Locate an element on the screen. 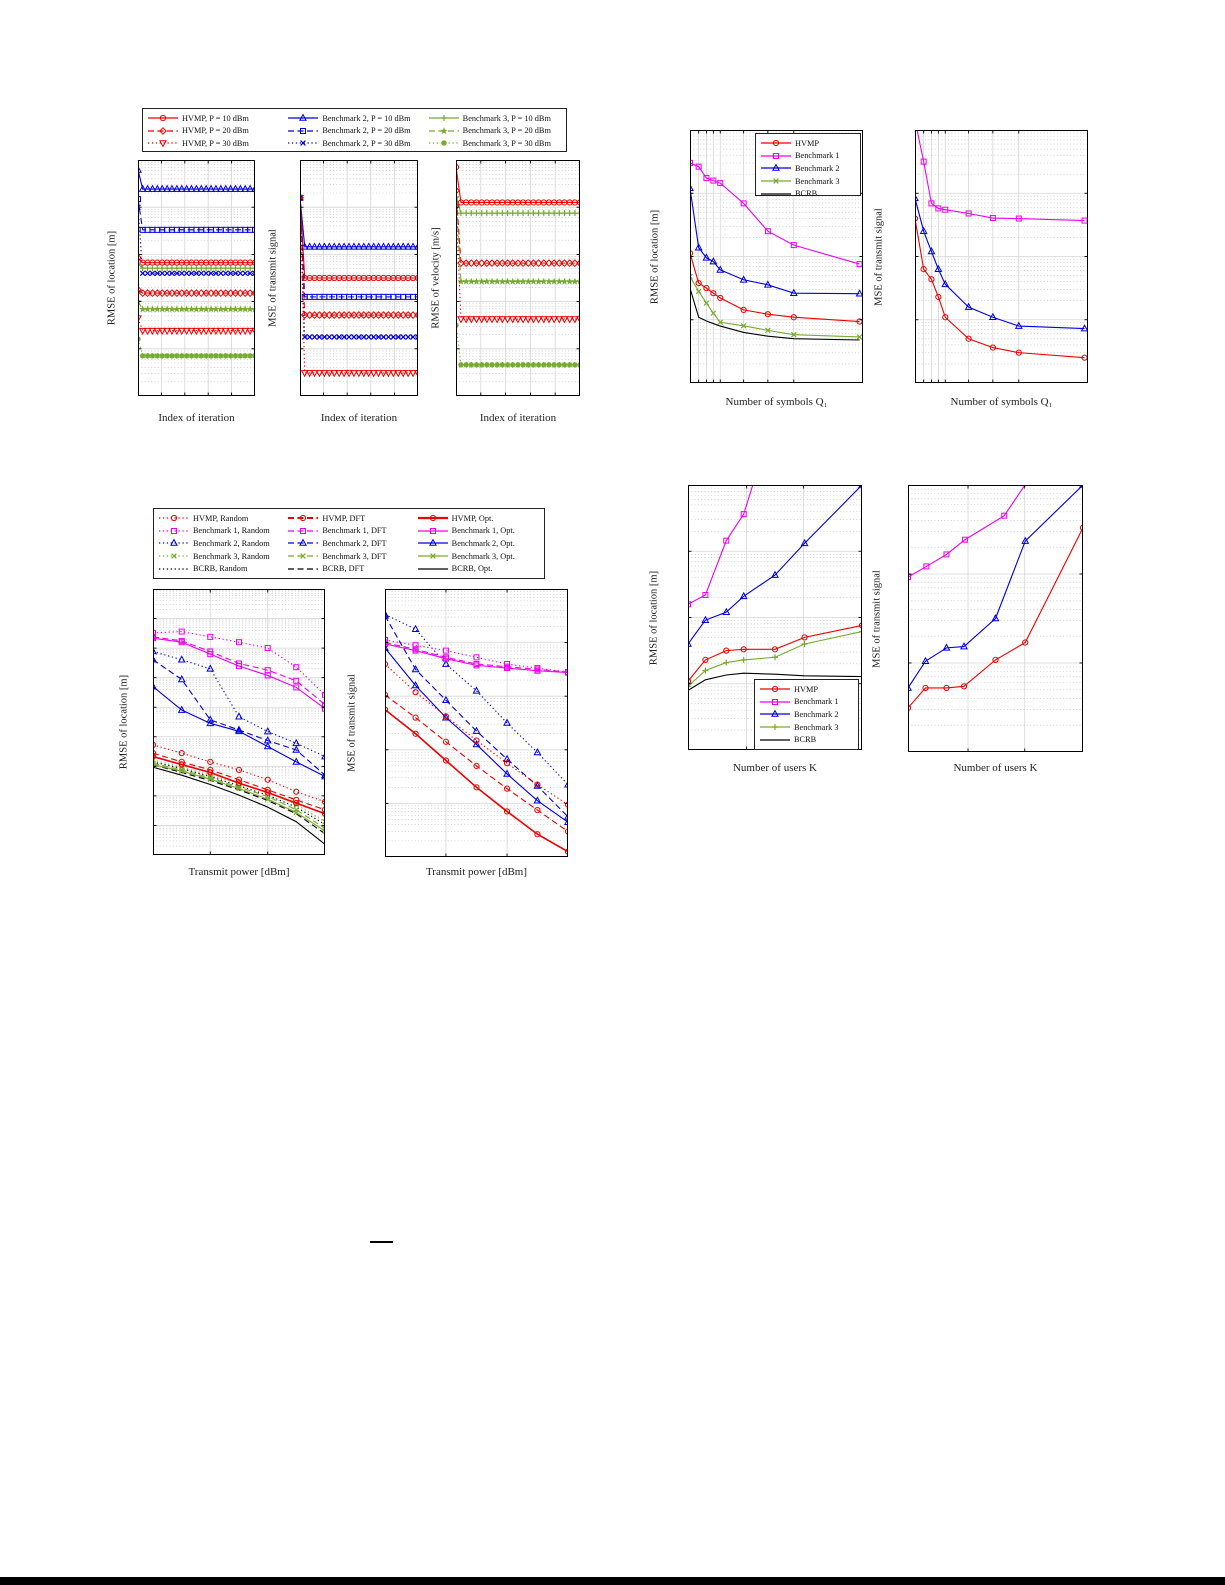 This screenshot has width=1225, height=1585. legend-entry: HVMP, Opt. is located at coordinates (478, 518).